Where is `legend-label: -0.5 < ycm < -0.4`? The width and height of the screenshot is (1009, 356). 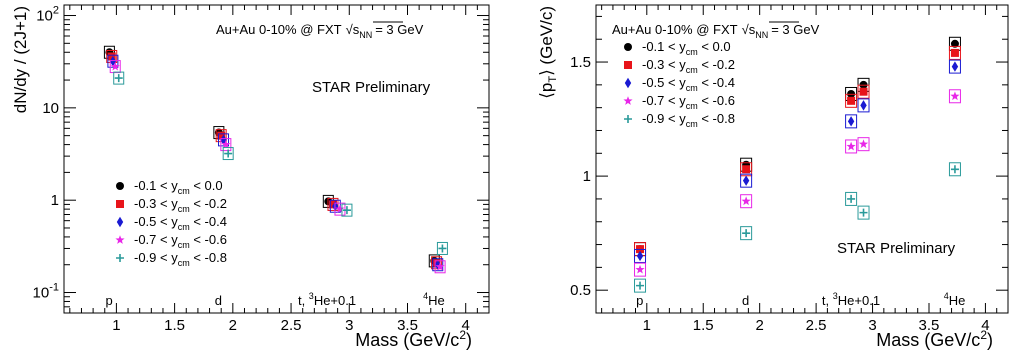 legend-label: -0.5 < ycm < -0.4 is located at coordinates (180, 223).